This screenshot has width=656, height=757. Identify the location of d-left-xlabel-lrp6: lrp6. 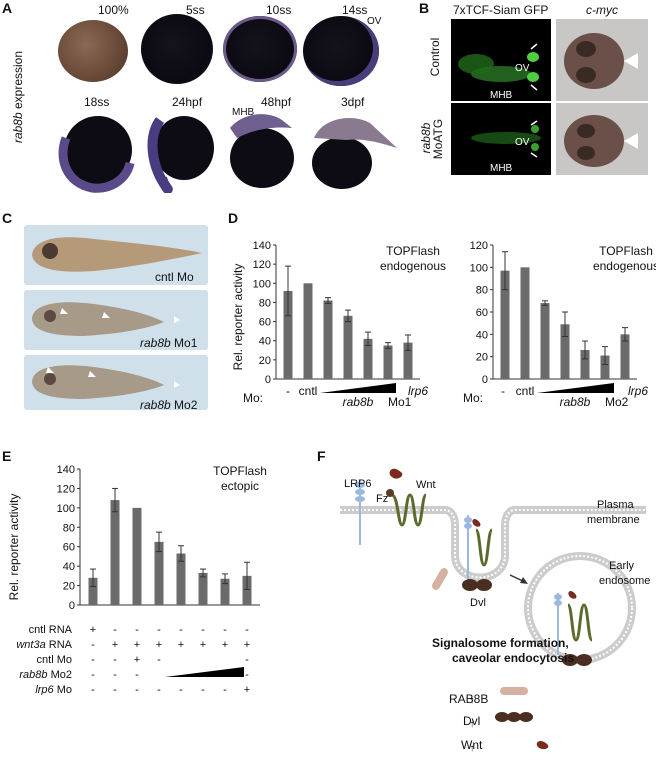
(418, 391).